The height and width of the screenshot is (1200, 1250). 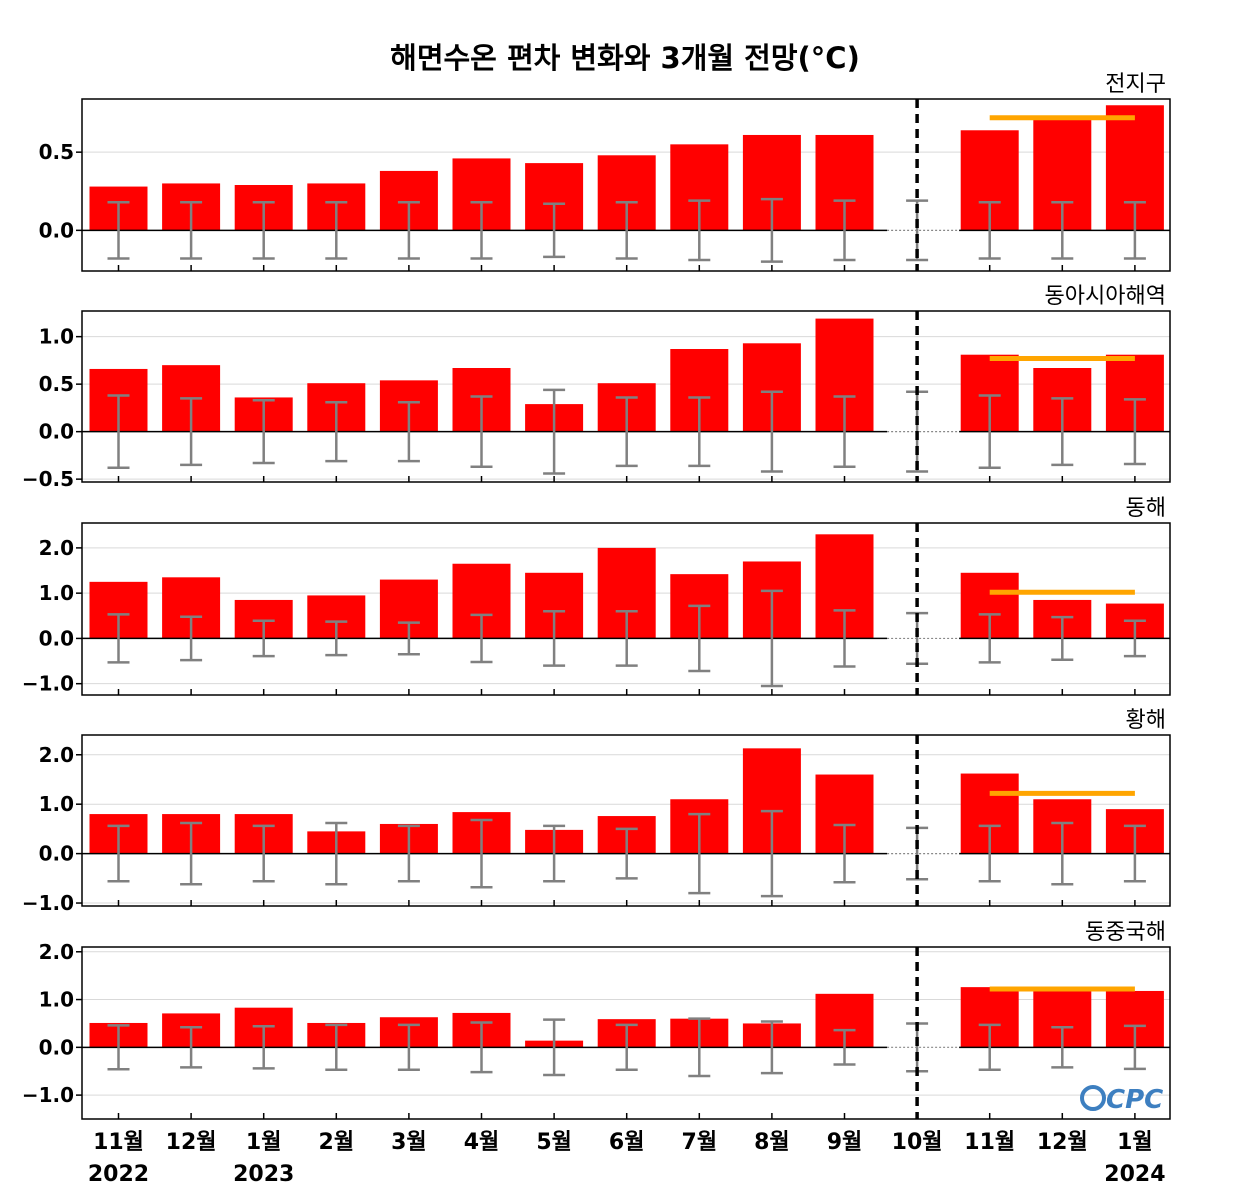 What do you see at coordinates (482, 1142) in the screenshot?
I see `x-tick-label: 4월` at bounding box center [482, 1142].